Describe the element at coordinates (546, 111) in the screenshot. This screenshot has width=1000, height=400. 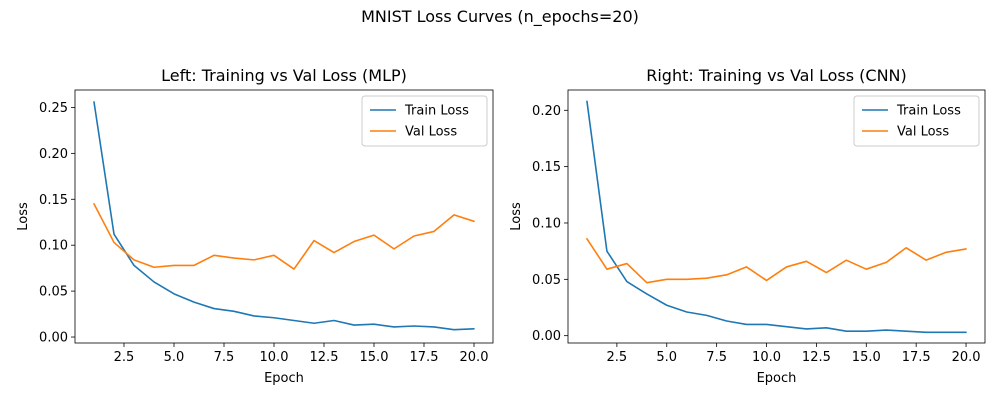
I see `right-y-tick-label: 0.20` at that location.